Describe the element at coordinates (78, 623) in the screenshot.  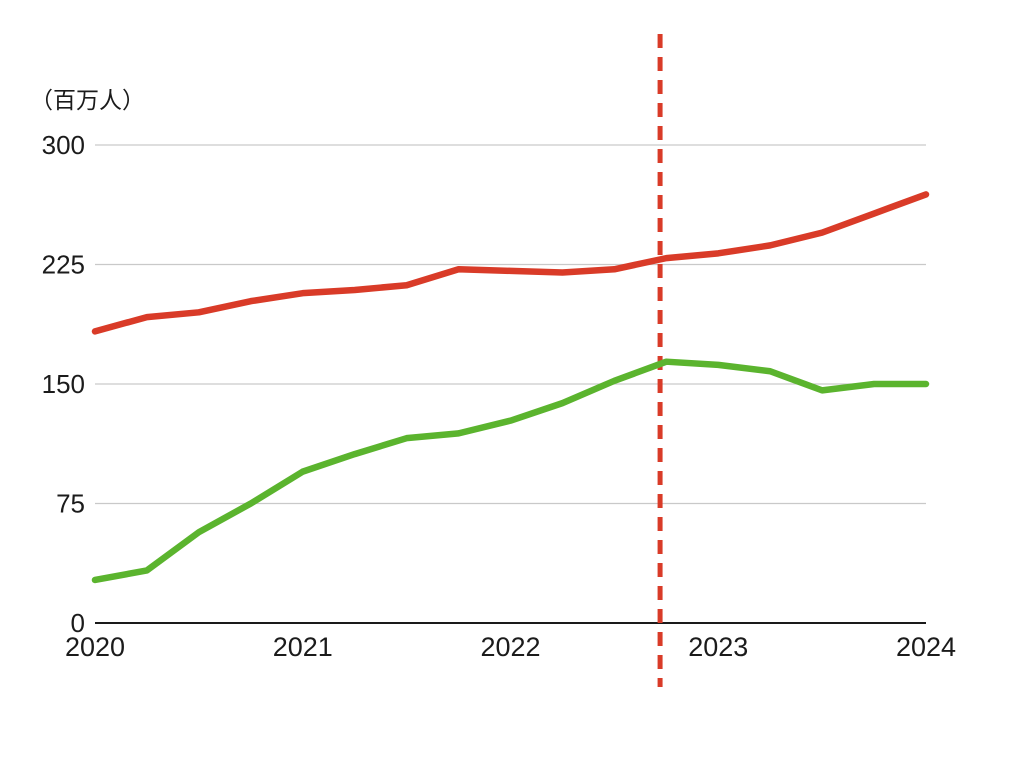
I see `y-tick-label: 0` at that location.